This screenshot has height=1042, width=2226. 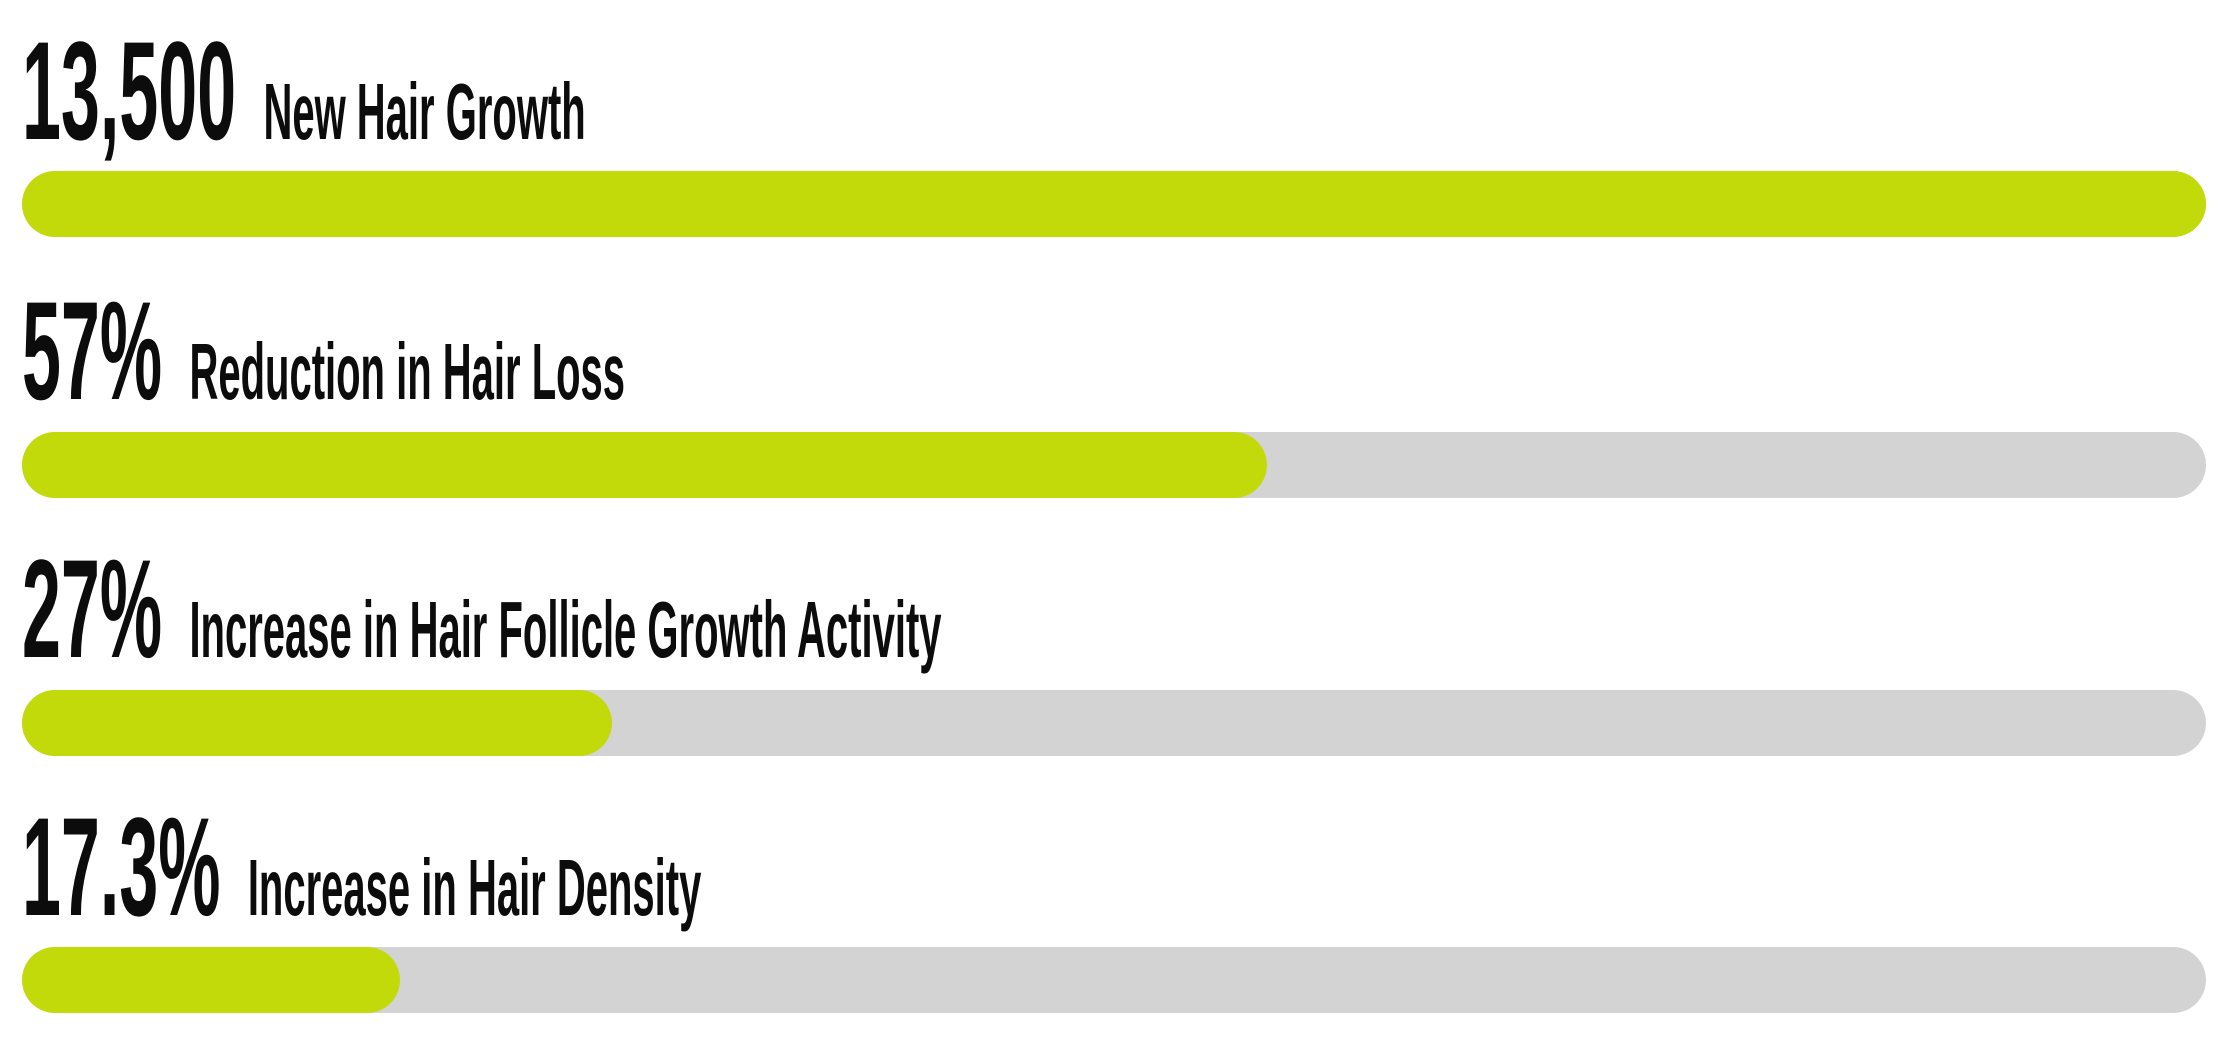 What do you see at coordinates (474, 887) in the screenshot?
I see `stat-label: Increase in Hair Density` at bounding box center [474, 887].